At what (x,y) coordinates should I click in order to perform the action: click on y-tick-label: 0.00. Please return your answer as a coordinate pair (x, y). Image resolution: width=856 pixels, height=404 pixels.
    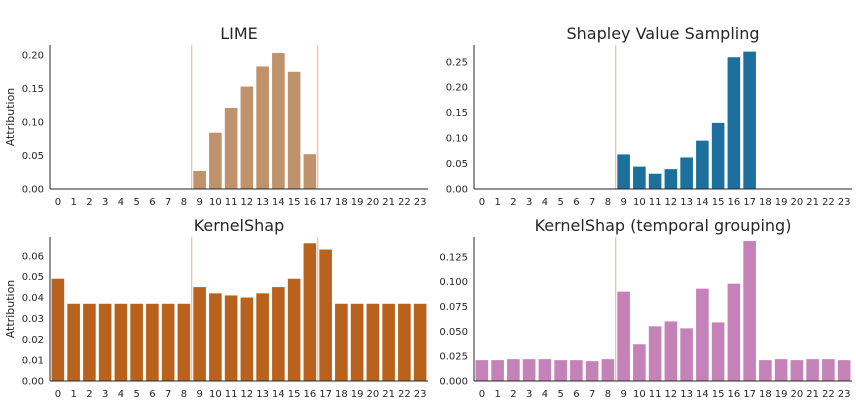
    Looking at the image, I should click on (33, 382).